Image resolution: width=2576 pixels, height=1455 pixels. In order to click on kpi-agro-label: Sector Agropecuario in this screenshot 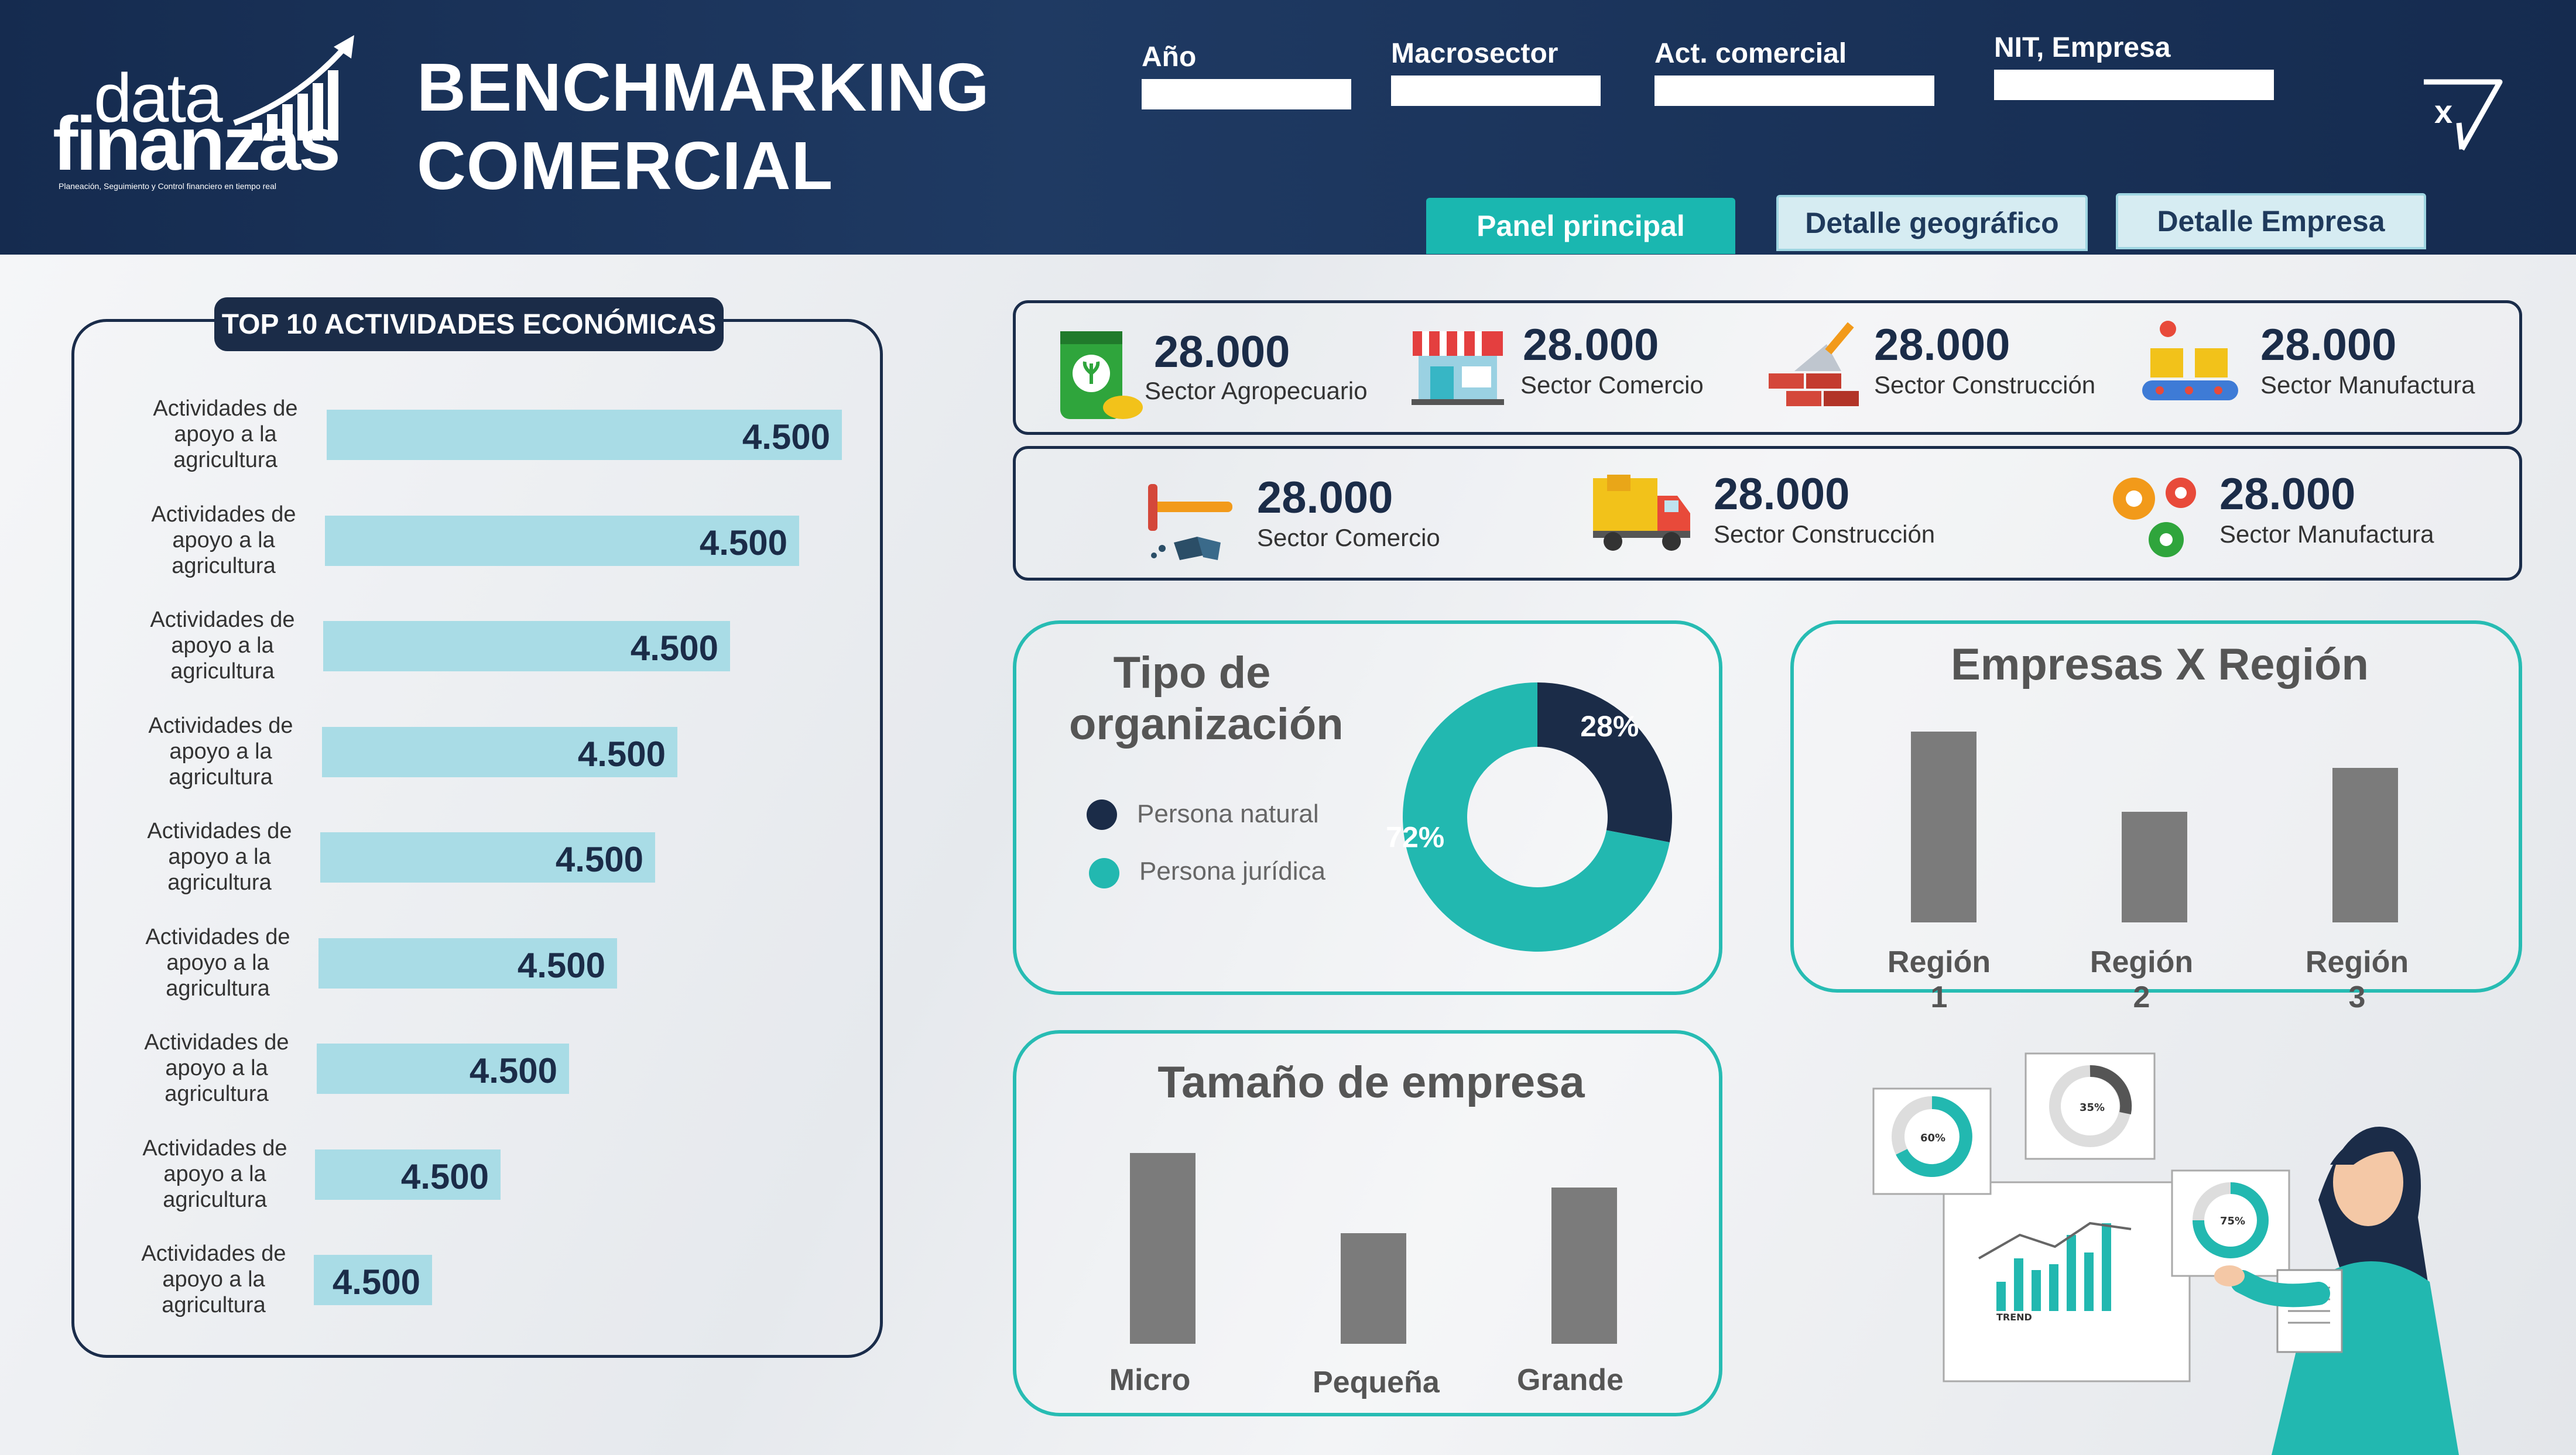, I will do `click(1256, 390)`.